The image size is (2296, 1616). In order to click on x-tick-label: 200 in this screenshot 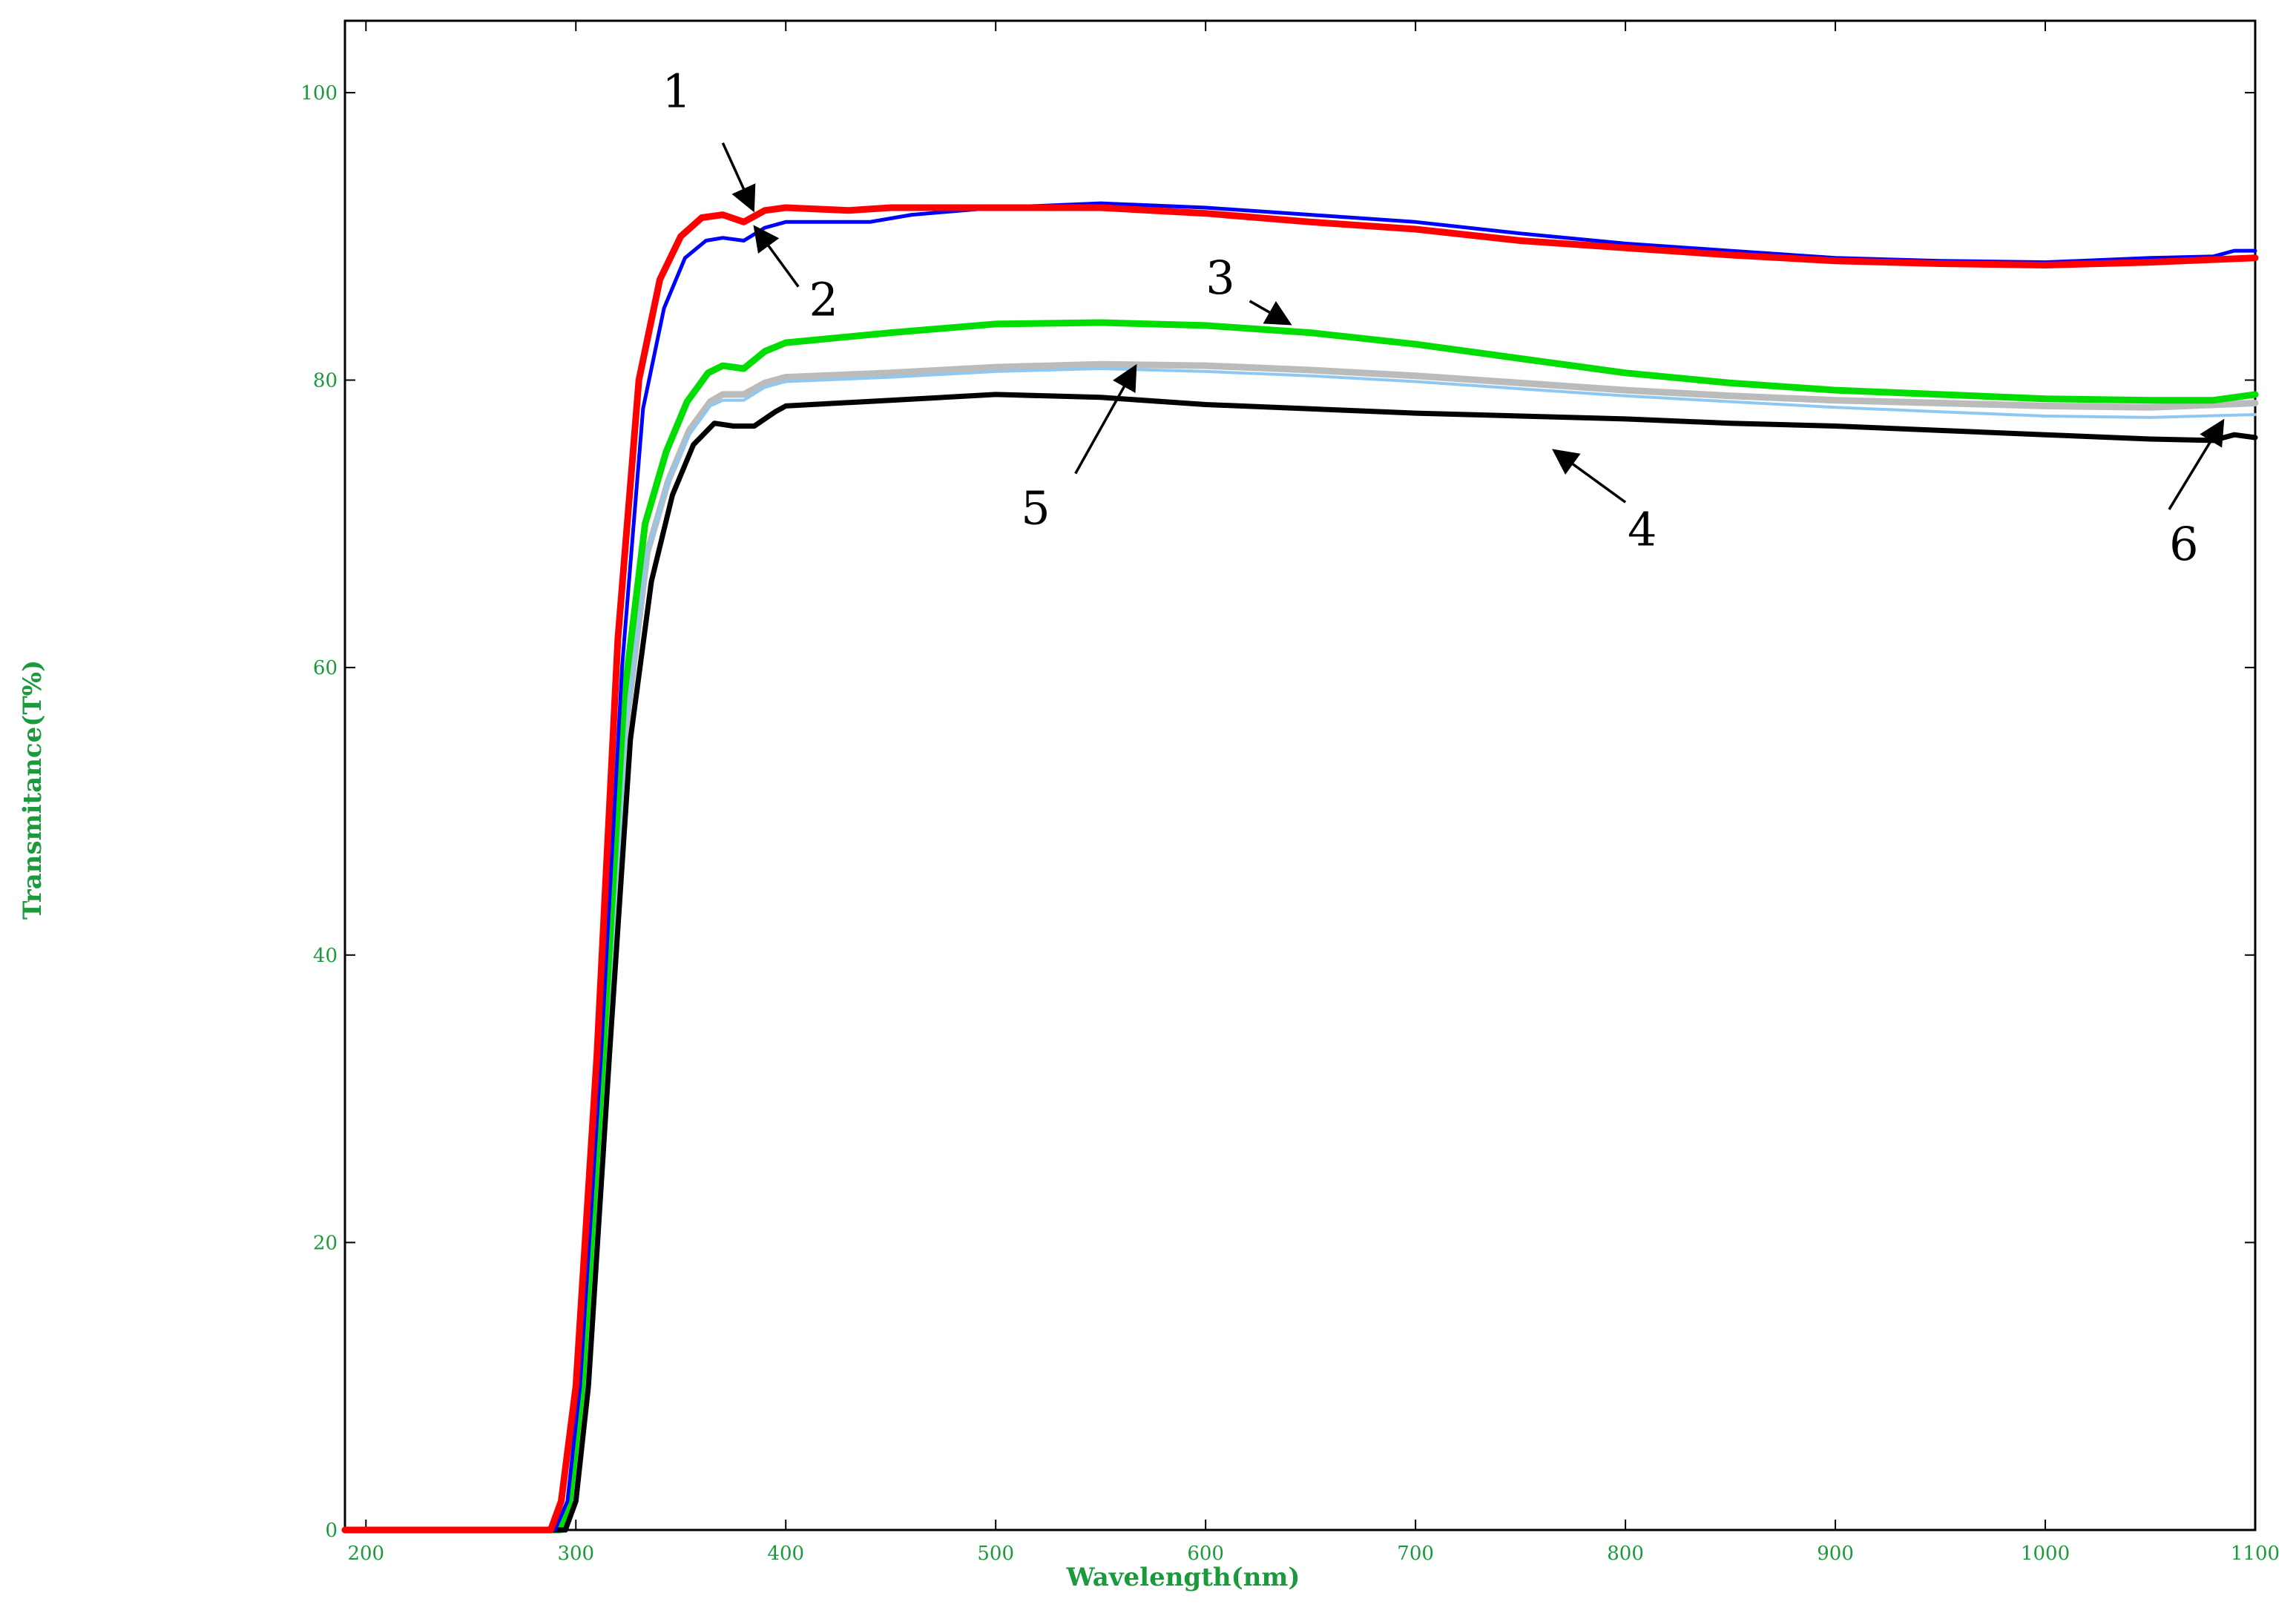, I will do `click(365, 1554)`.